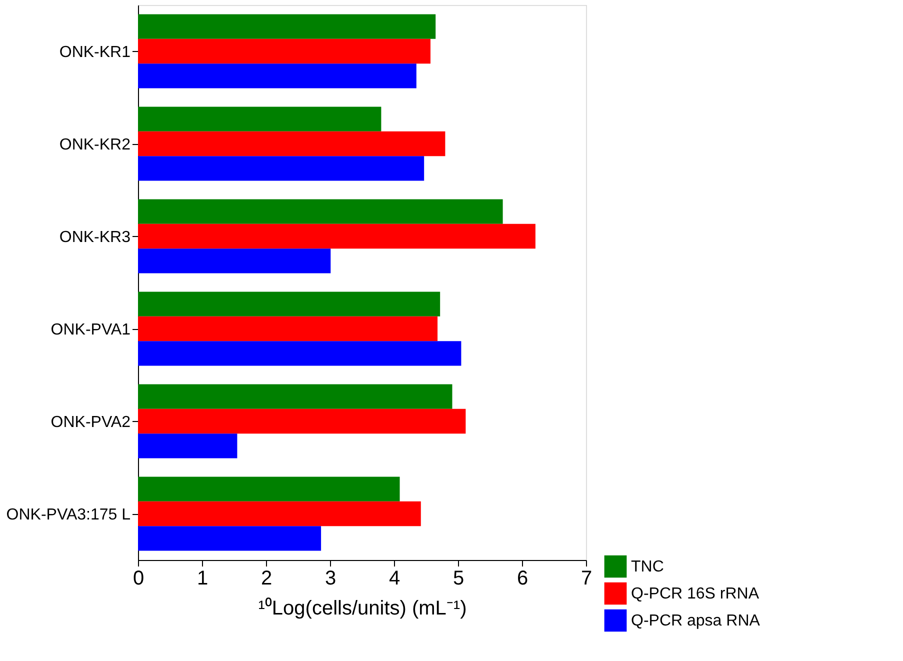 This screenshot has height=661, width=903. I want to click on y-tick-label: ONK-KR2, so click(95, 145).